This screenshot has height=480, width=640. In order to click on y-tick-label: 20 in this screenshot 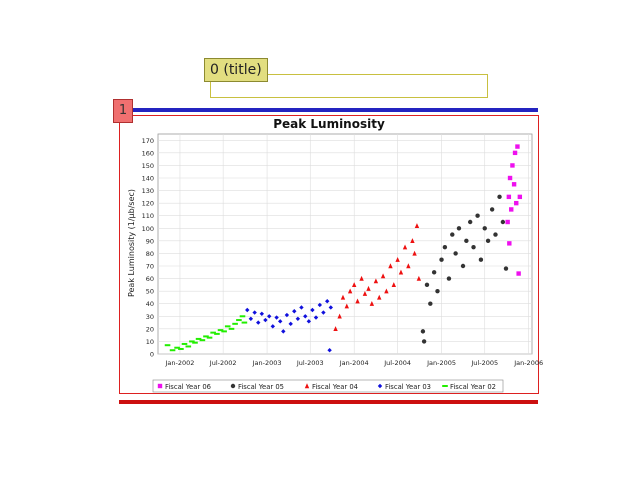, I will do `click(150, 329)`.